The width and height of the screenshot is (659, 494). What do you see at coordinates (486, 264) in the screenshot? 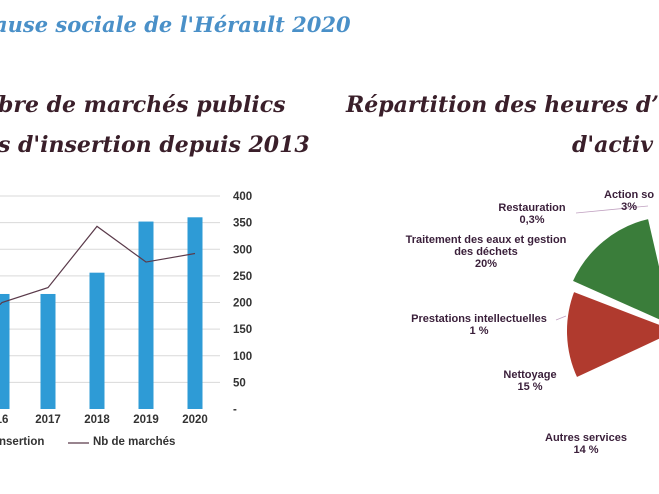
I see `pie-label-traitement-value: 20%` at bounding box center [486, 264].